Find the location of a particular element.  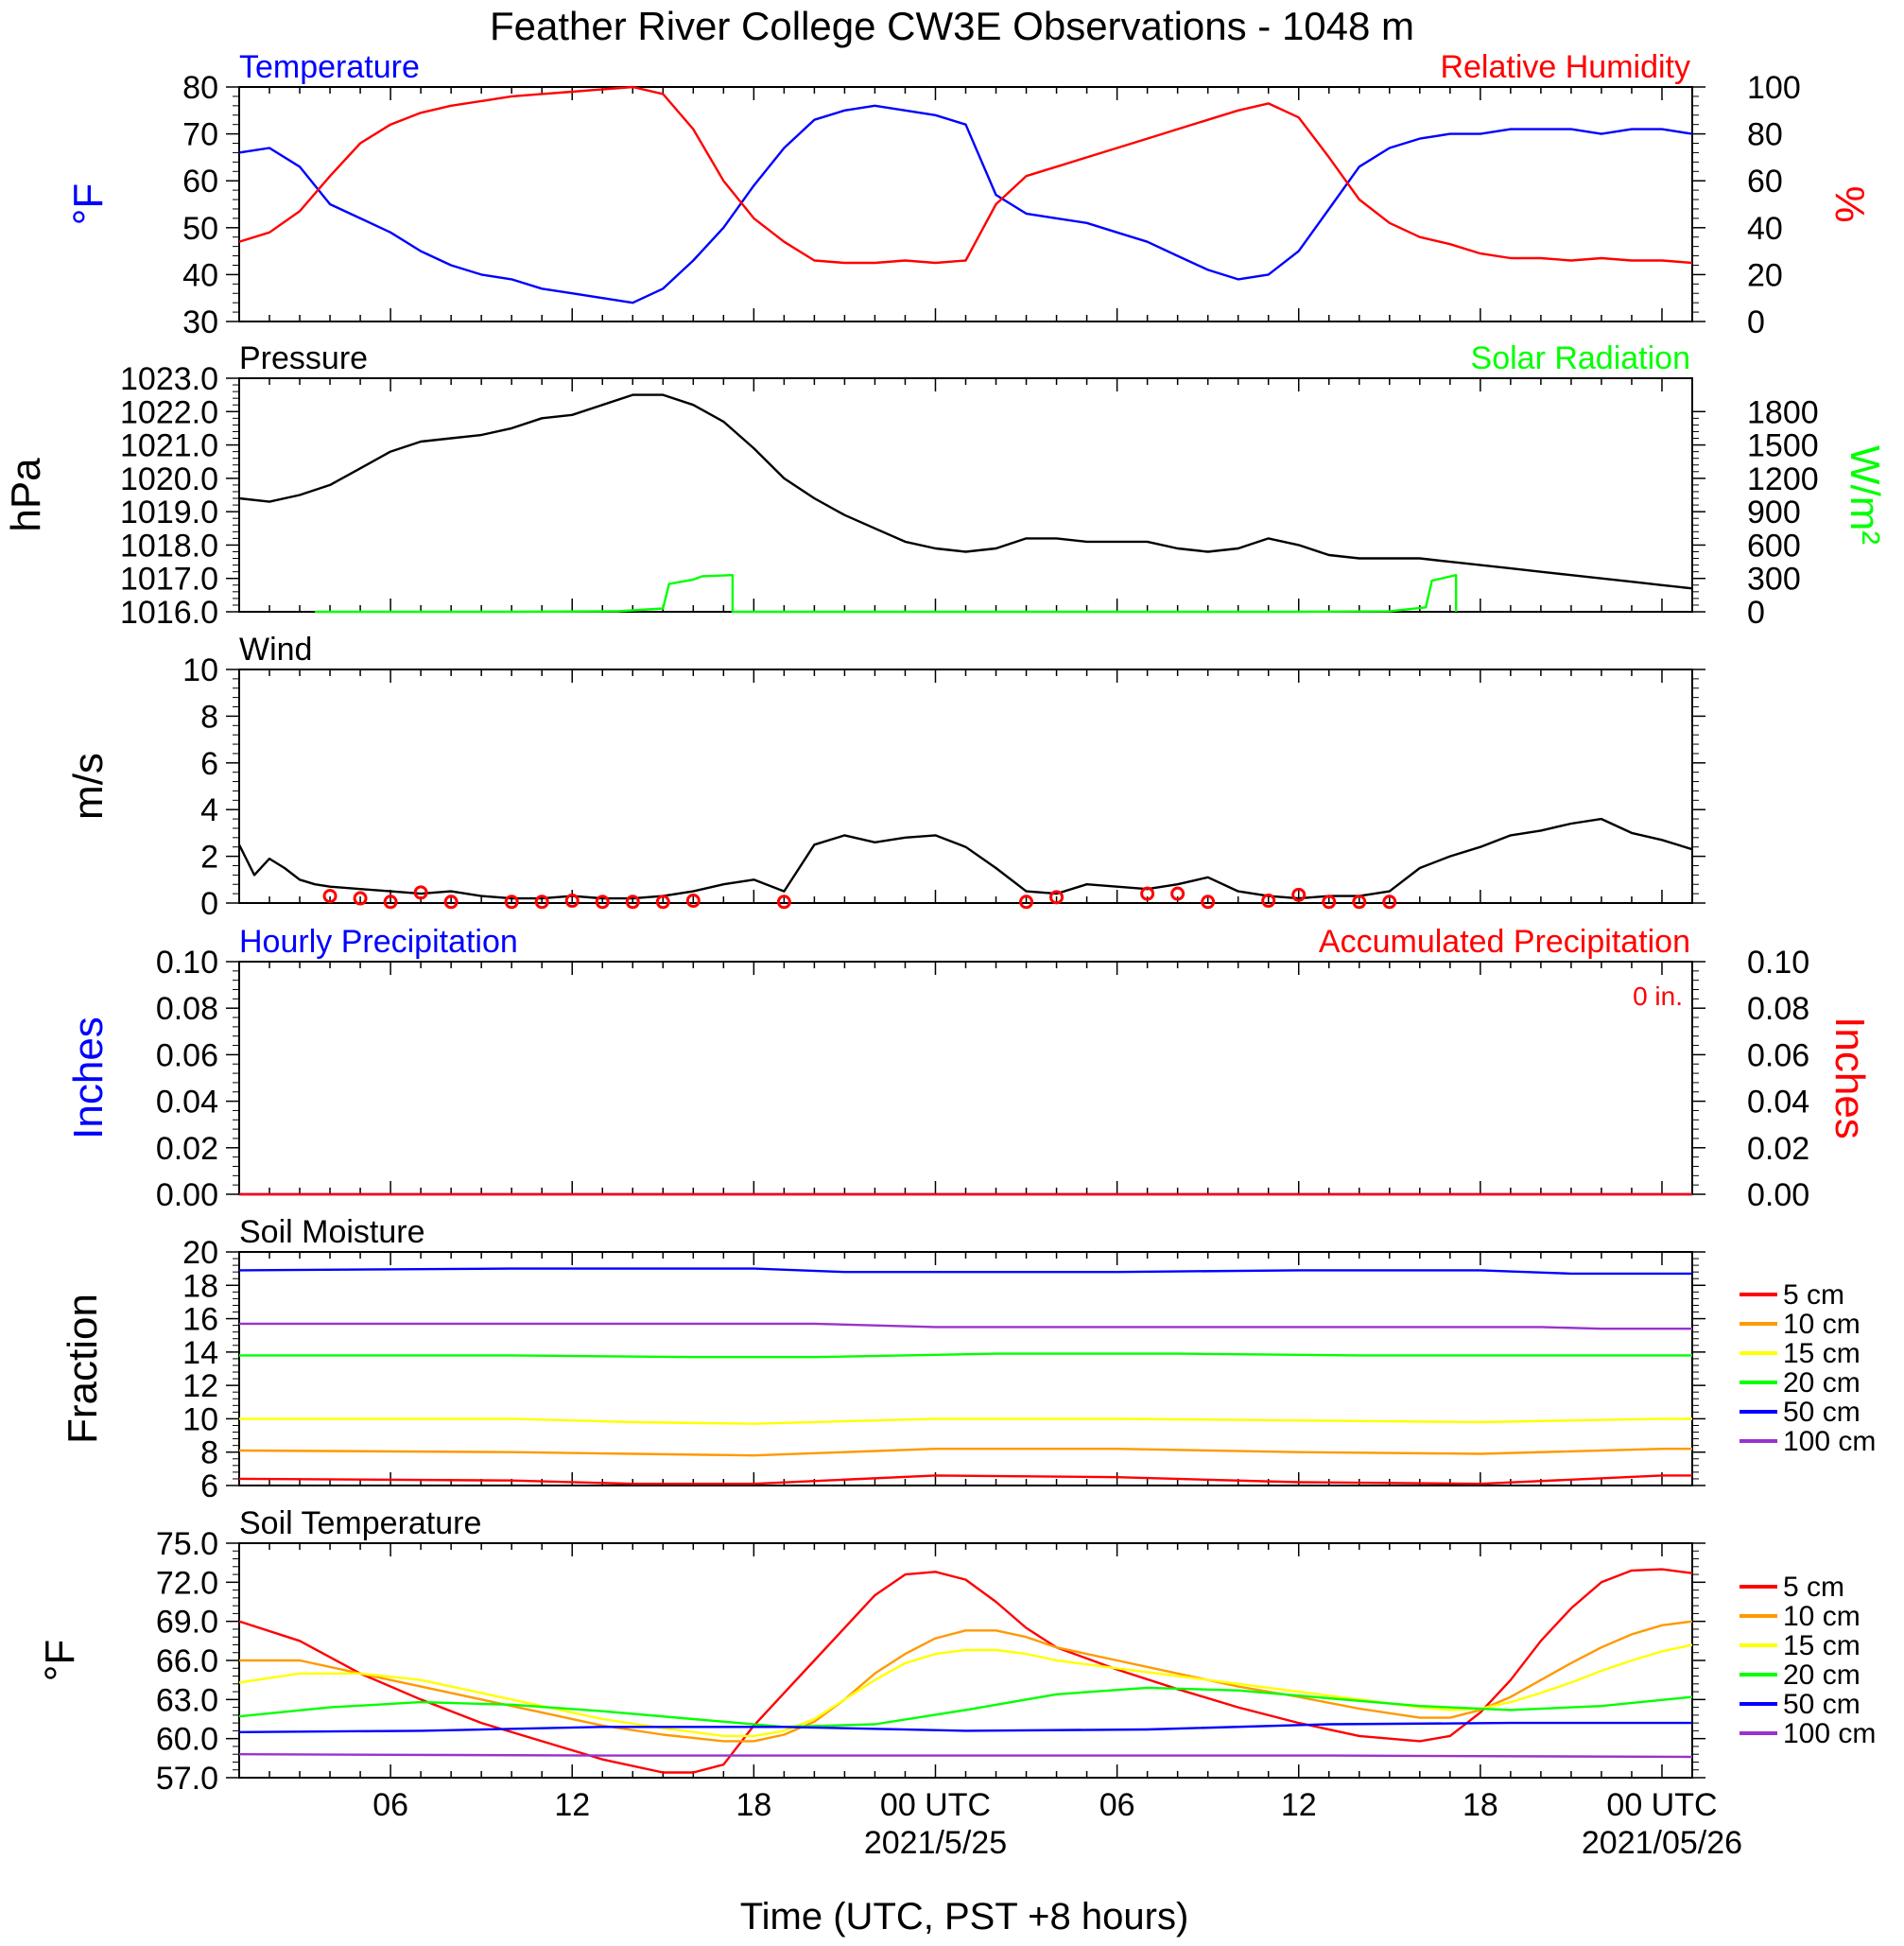

series-line-15-cm is located at coordinates (966, 1421).